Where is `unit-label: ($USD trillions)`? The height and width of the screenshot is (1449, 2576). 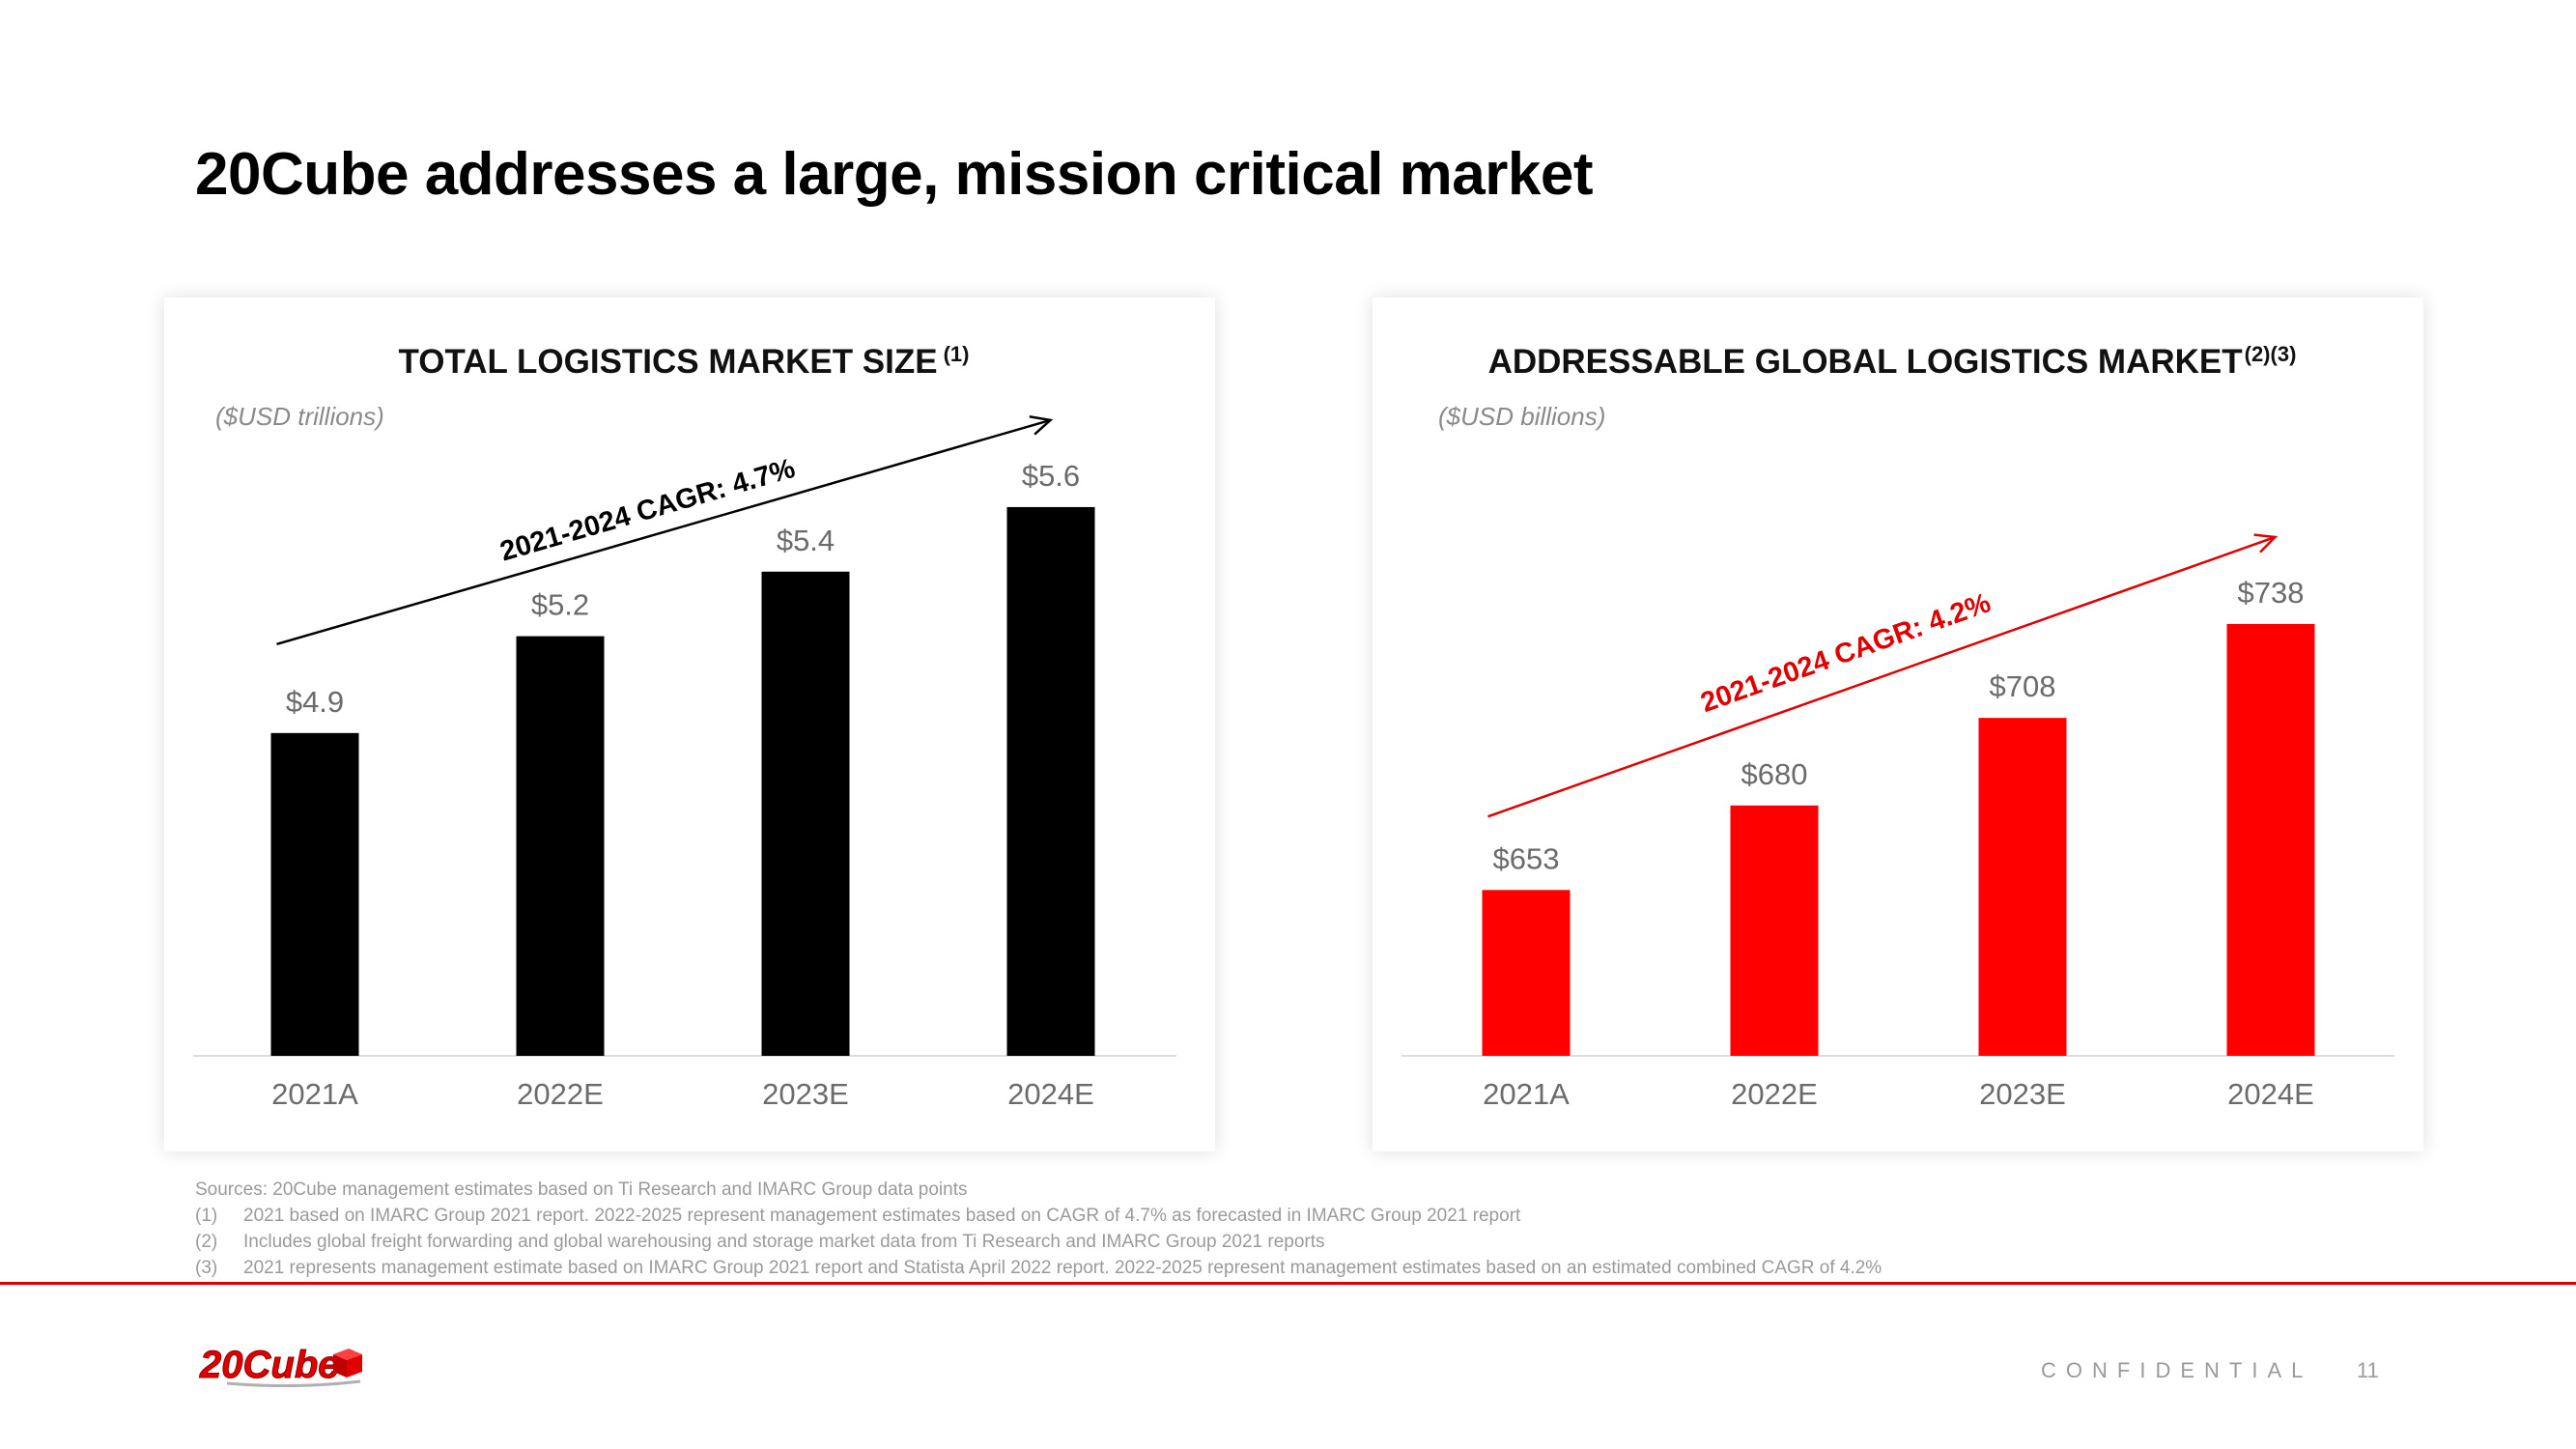
unit-label: ($USD trillions) is located at coordinates (299, 416).